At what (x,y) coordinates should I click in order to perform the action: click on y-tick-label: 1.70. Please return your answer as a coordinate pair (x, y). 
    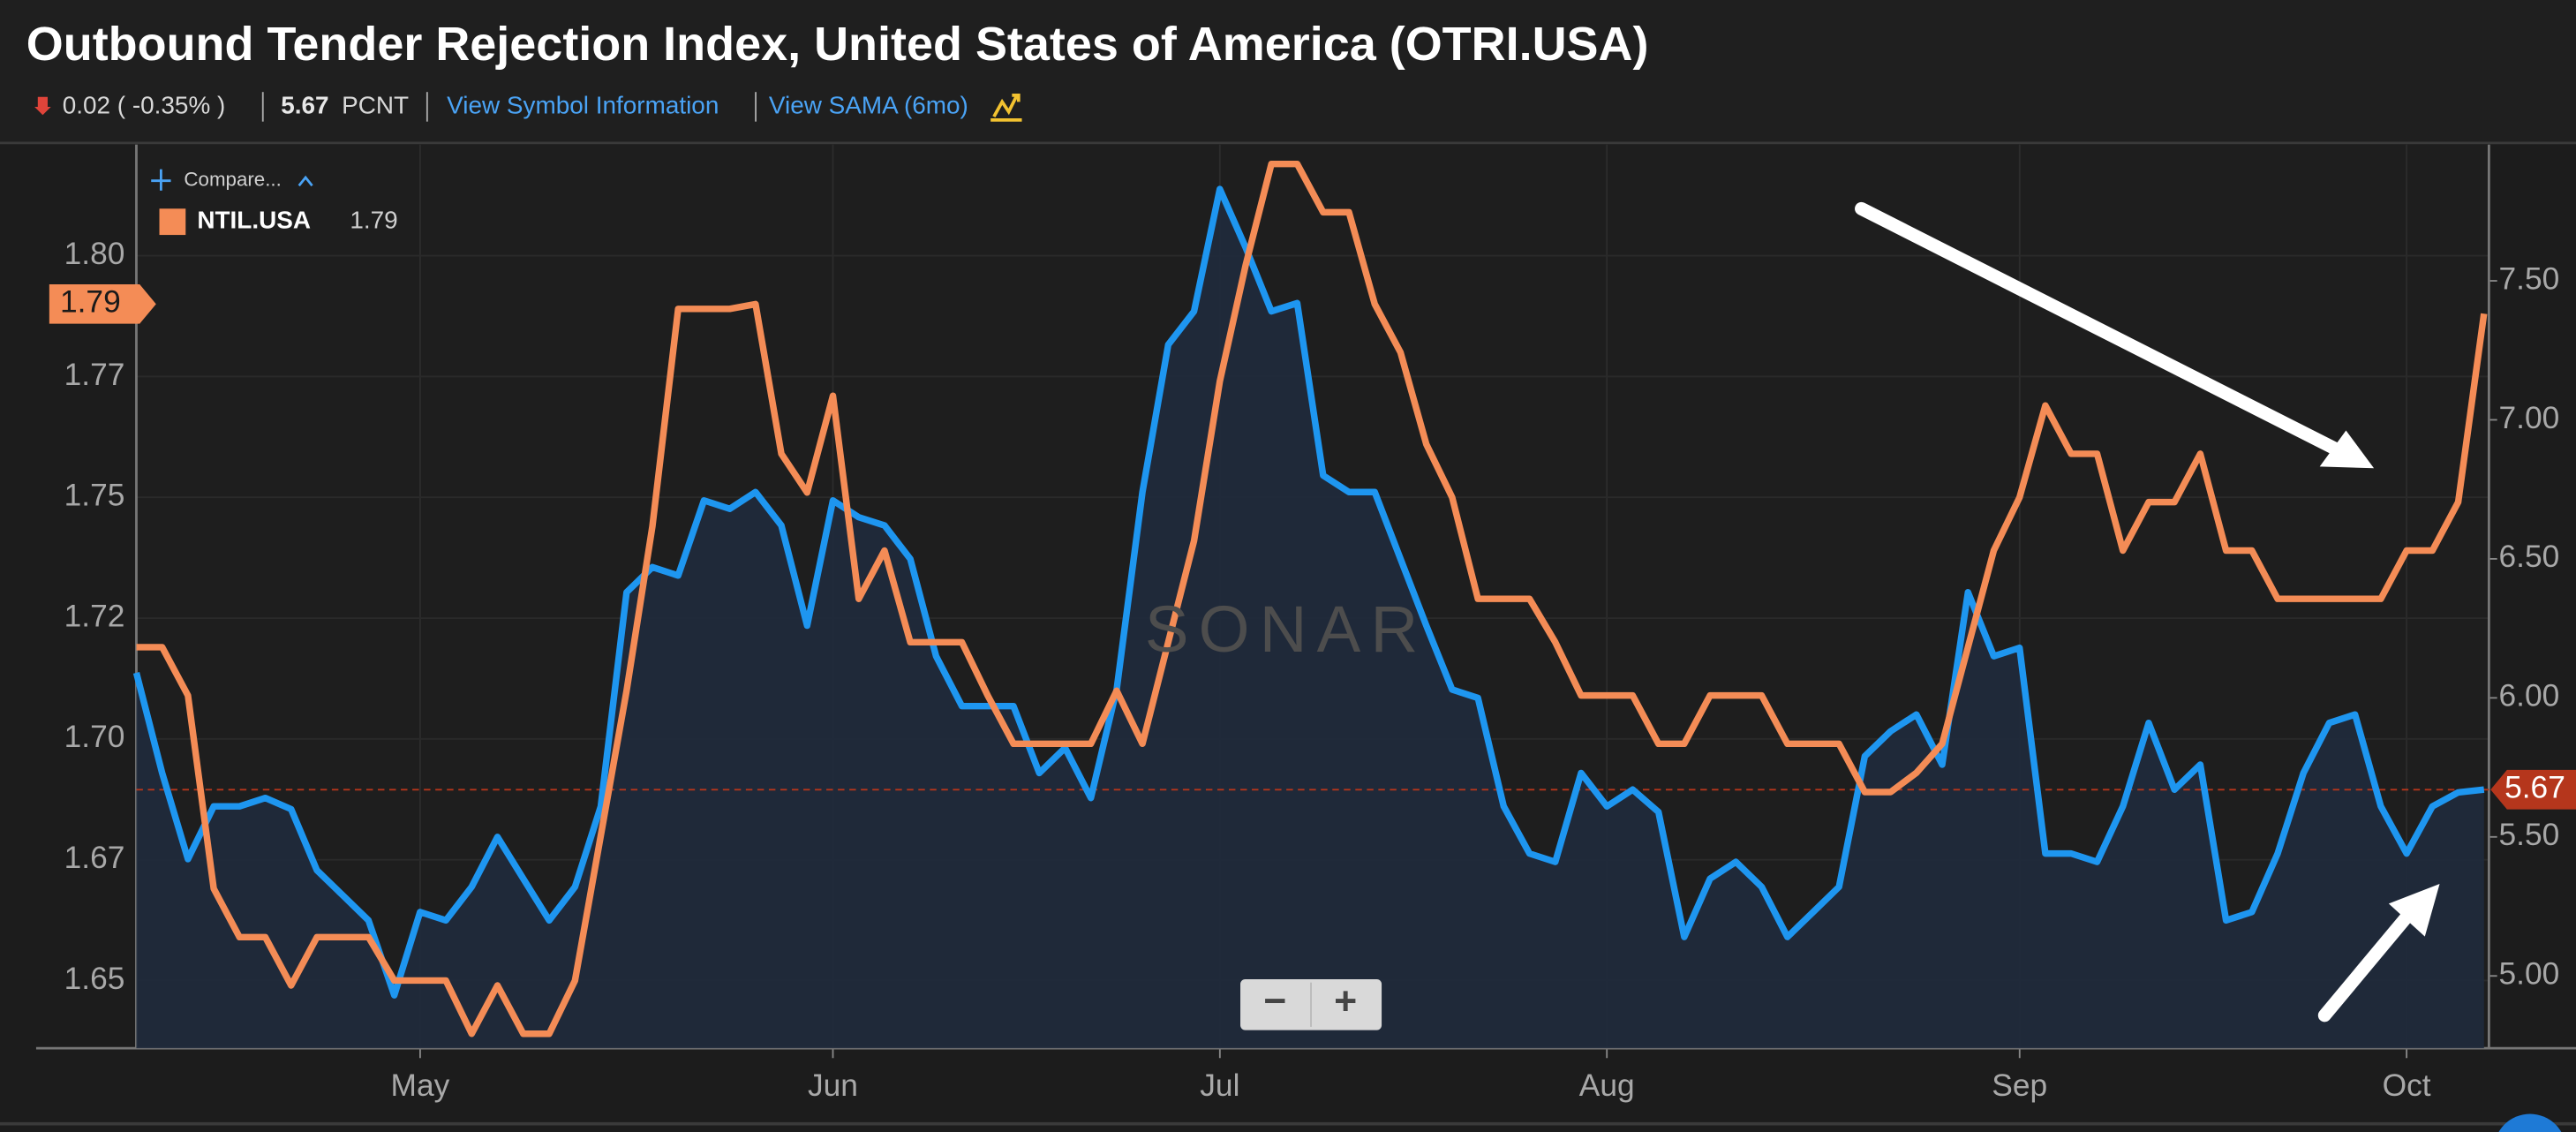
    Looking at the image, I should click on (95, 737).